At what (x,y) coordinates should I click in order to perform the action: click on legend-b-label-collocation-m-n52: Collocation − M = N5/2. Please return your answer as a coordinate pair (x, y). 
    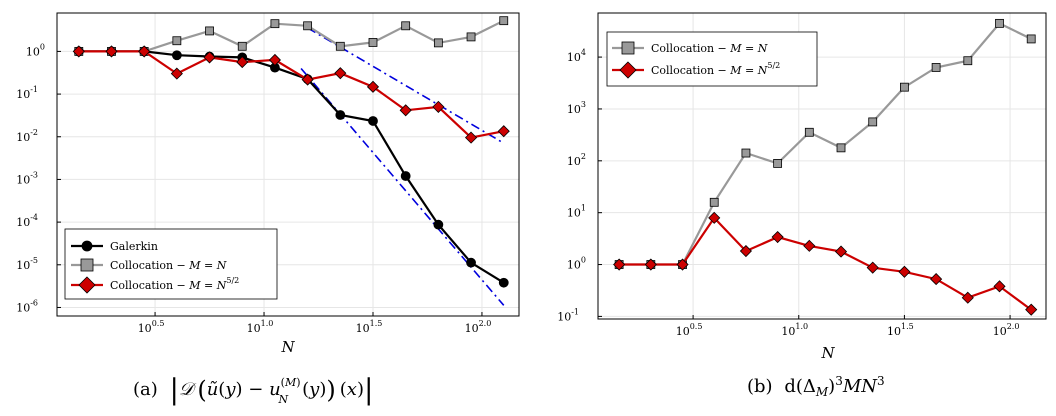
    Looking at the image, I should click on (715, 69).